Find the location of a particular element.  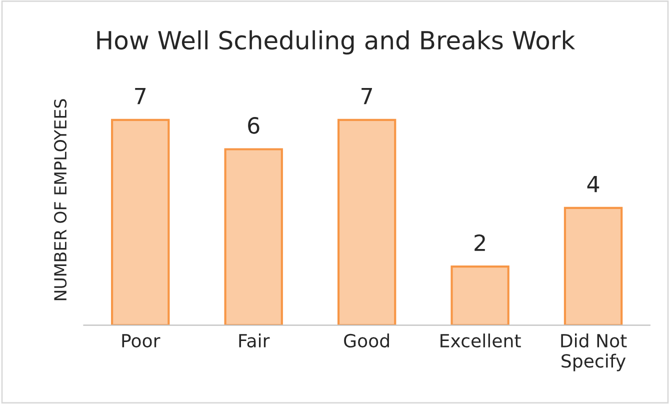

data-label: 2 is located at coordinates (479, 242).